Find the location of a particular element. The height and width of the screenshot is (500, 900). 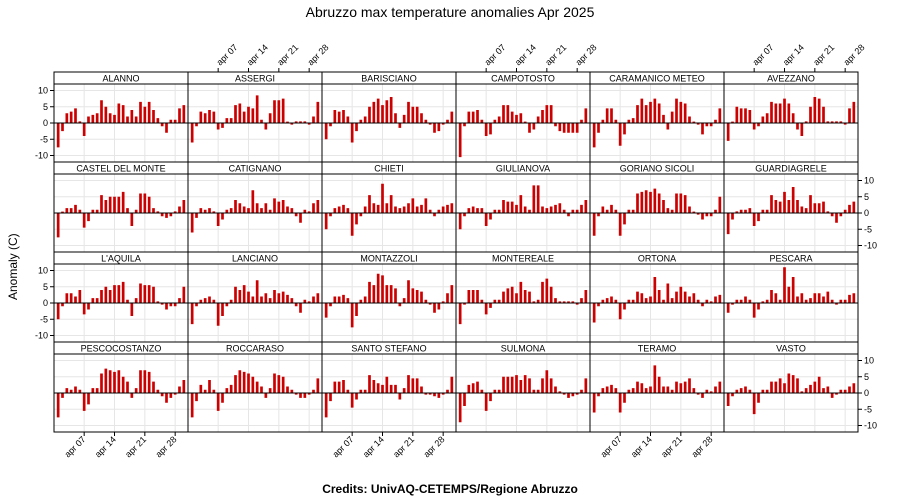

y-tick-label: 0 is located at coordinates (45, 303).